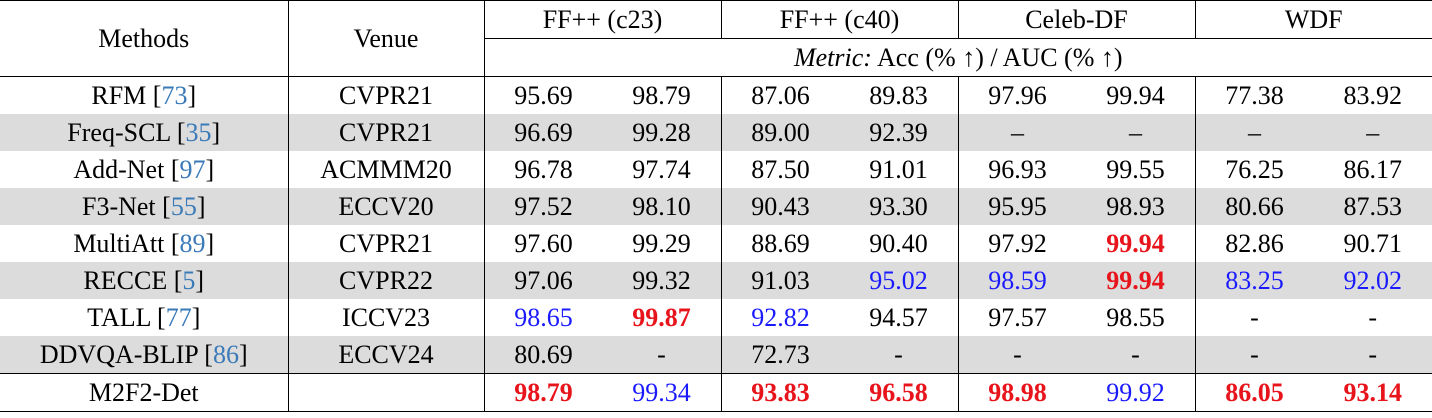 Image resolution: width=1432 pixels, height=418 pixels. Describe the element at coordinates (898, 132) in the screenshot. I see `value-cell: 92.39` at that location.